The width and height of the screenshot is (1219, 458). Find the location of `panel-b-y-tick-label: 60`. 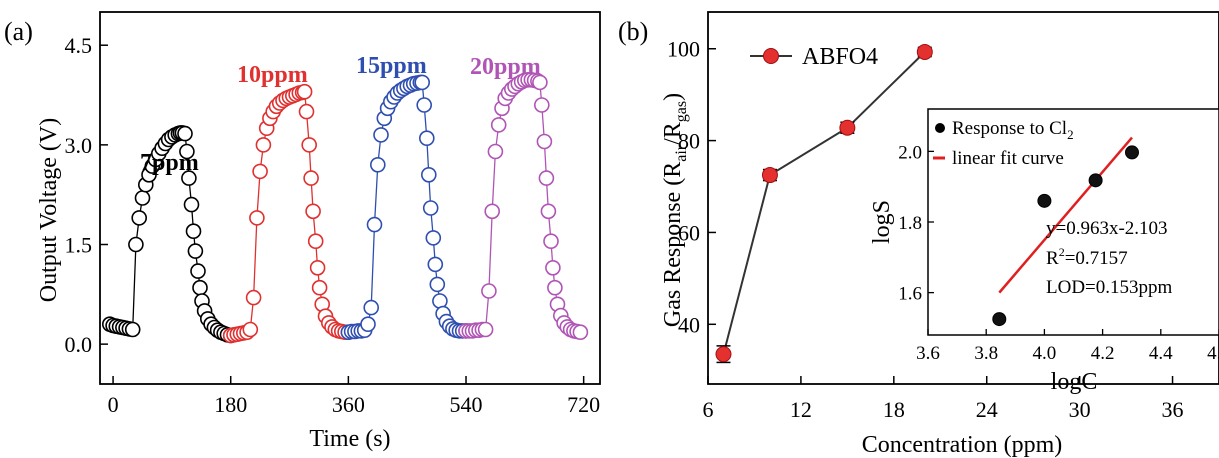

panel-b-y-tick-label: 60 is located at coordinates (689, 232).